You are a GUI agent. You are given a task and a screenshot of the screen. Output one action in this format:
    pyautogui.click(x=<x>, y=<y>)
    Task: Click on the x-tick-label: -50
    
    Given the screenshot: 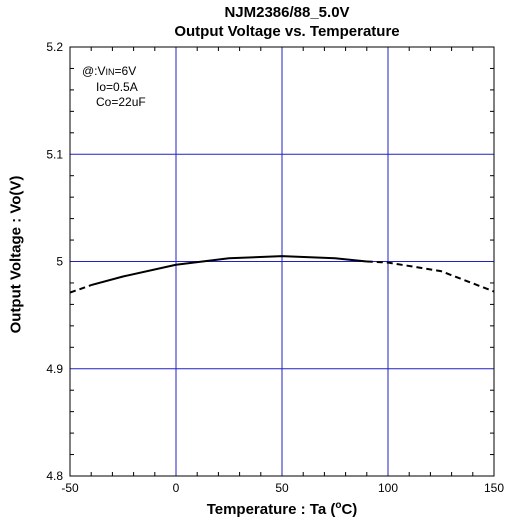 What is the action you would take?
    pyautogui.click(x=70, y=488)
    